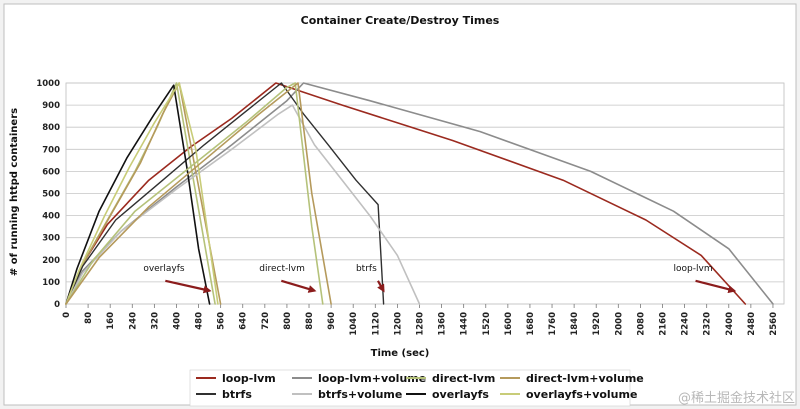 The image size is (800, 409). I want to click on x-tick-label: 1360, so click(443, 324).